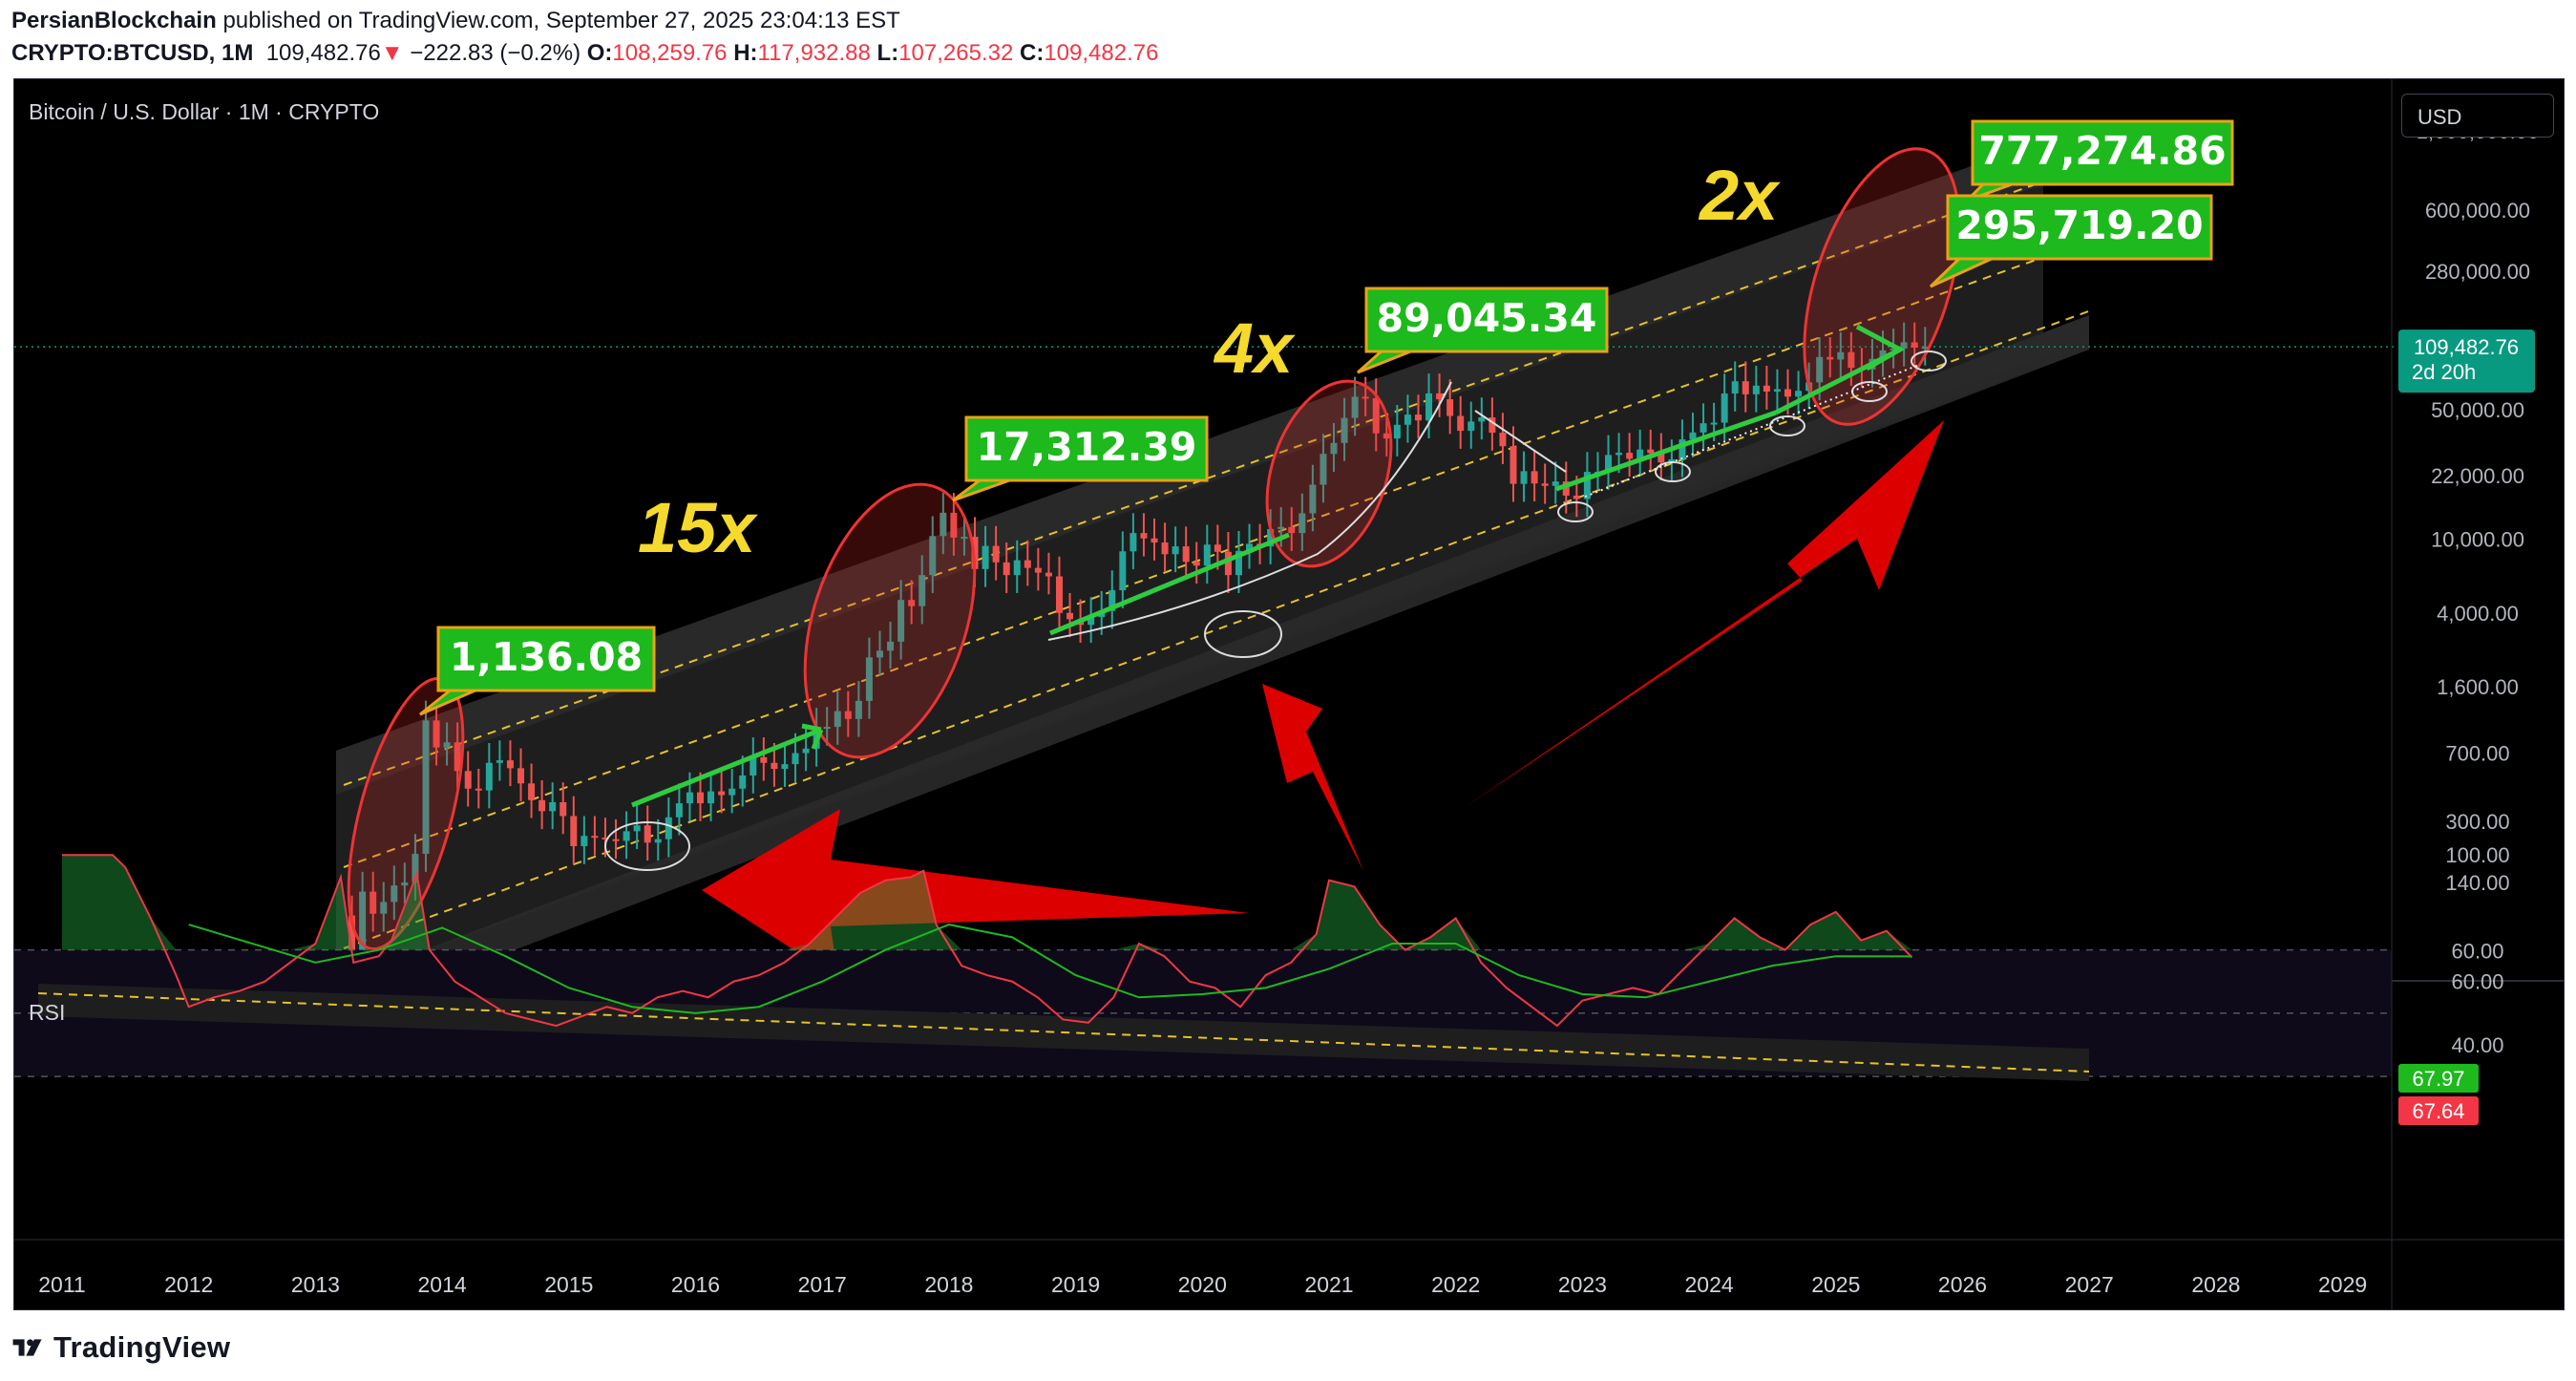 The height and width of the screenshot is (1381, 2576). What do you see at coordinates (1962, 1285) in the screenshot?
I see `year-tick-label: 2026` at bounding box center [1962, 1285].